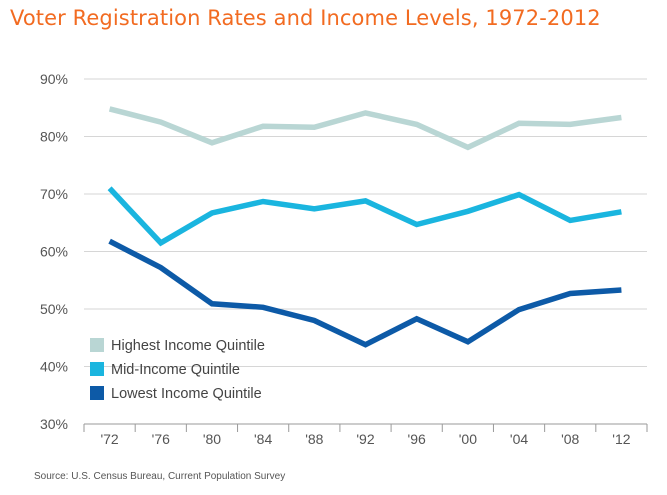 This screenshot has width=667, height=495. I want to click on y-tick-label: 30%, so click(54, 424).